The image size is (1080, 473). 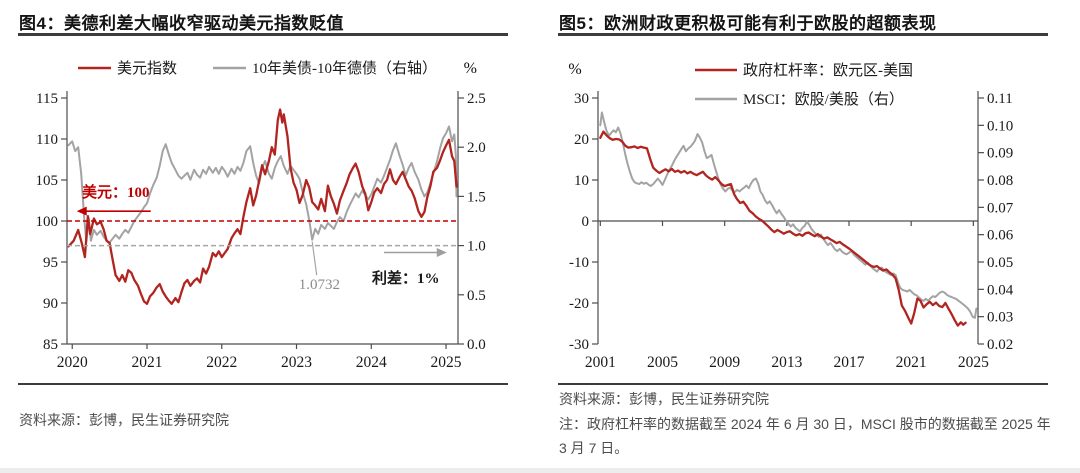 What do you see at coordinates (319, 285) in the screenshot?
I see `svg-text: 1.0732` at bounding box center [319, 285].